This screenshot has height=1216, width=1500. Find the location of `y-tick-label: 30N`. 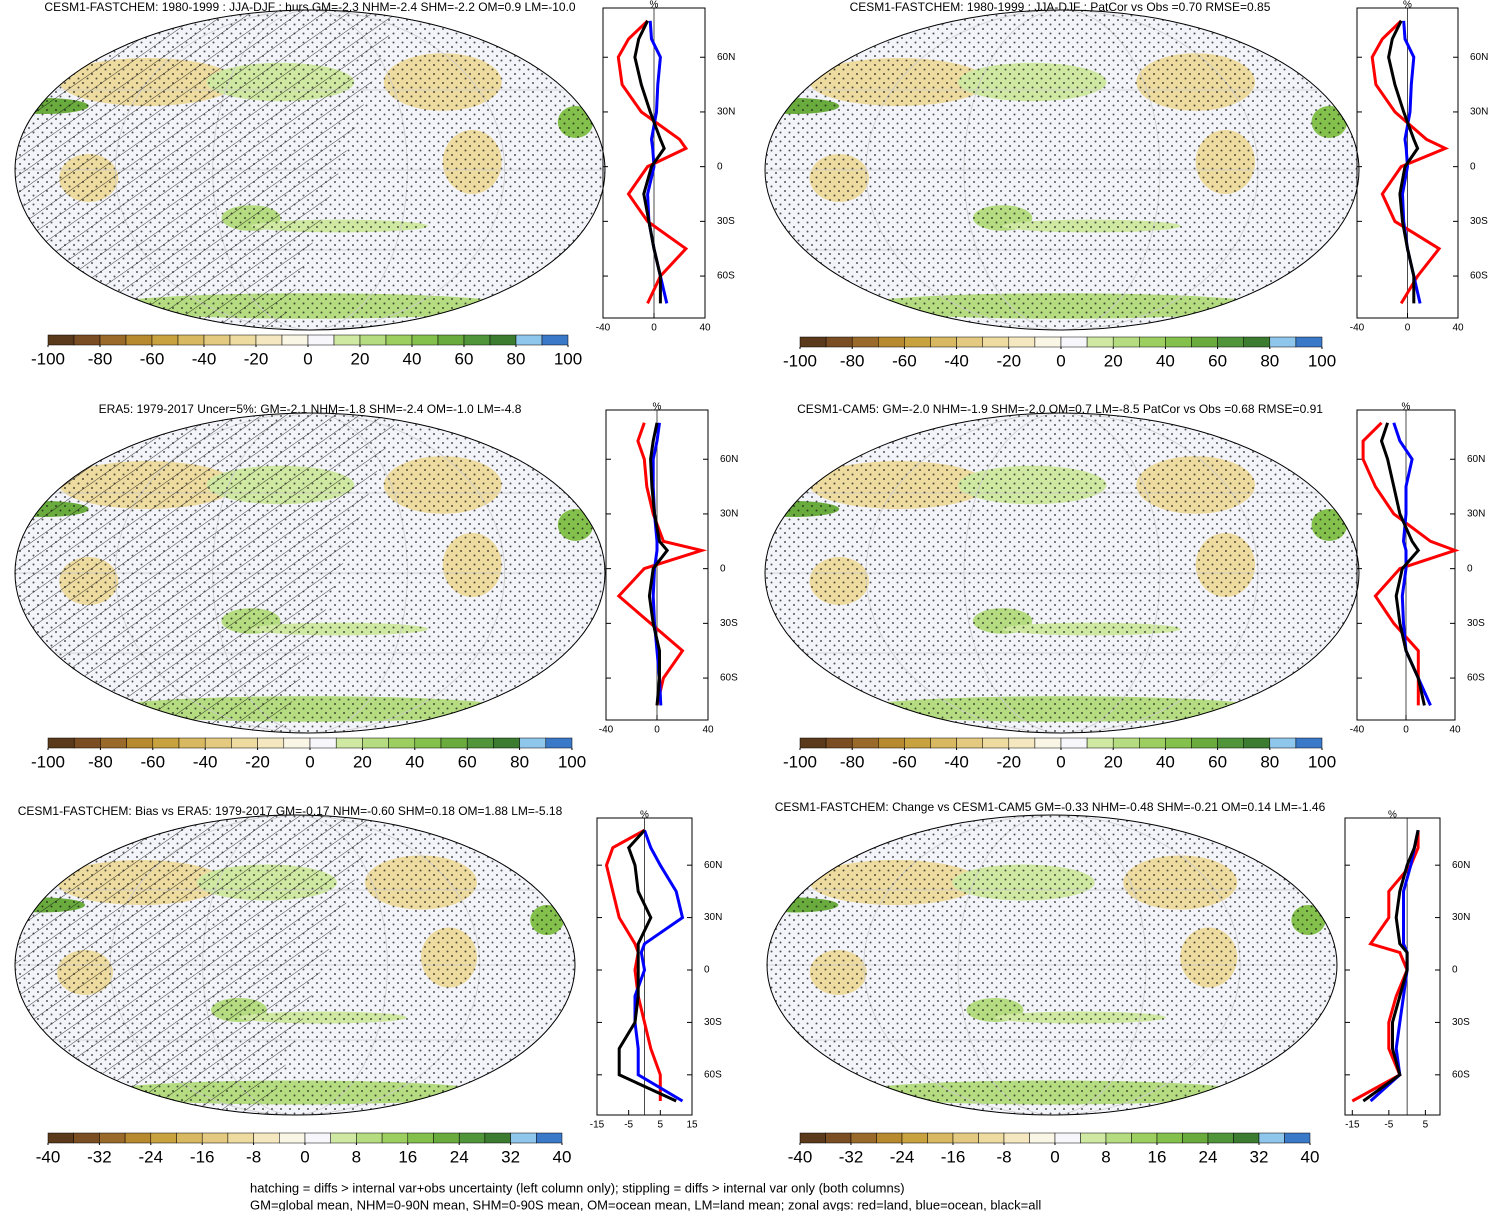

y-tick-label: 30N is located at coordinates (729, 514).